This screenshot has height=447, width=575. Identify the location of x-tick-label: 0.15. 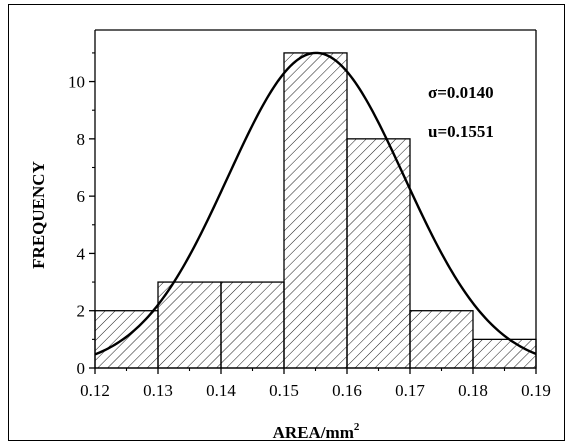
(284, 390).